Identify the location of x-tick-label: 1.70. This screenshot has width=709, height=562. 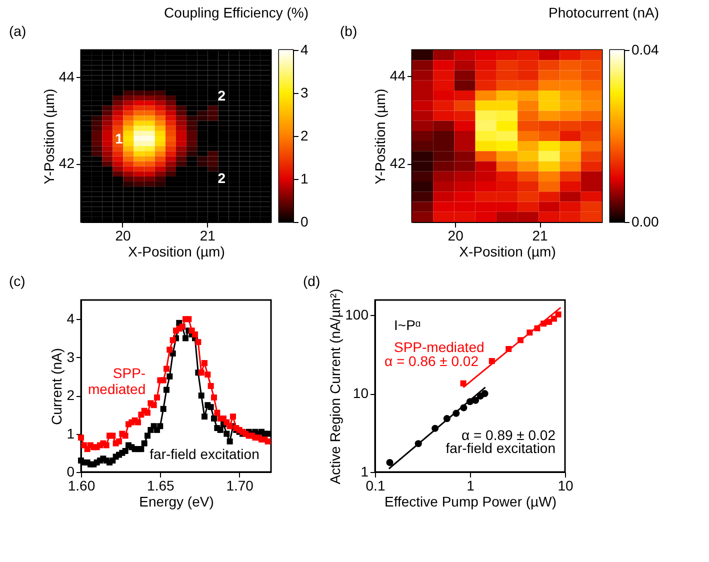
(240, 486).